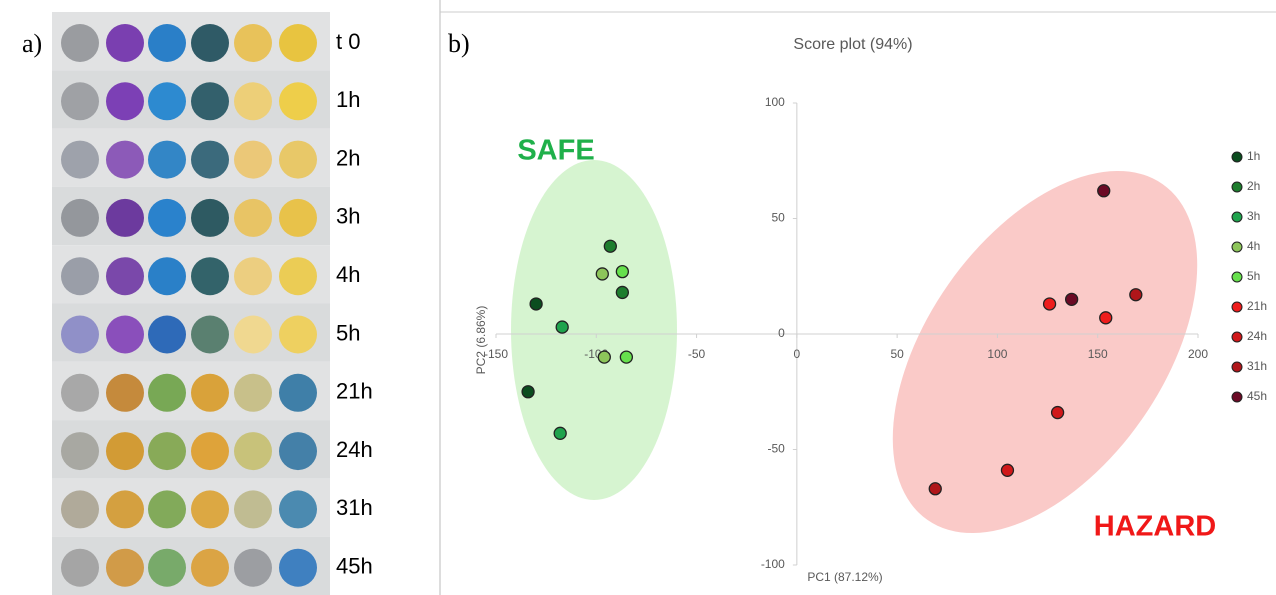 This screenshot has width=1276, height=595. What do you see at coordinates (1253, 186) in the screenshot?
I see `legend-label: 2h` at bounding box center [1253, 186].